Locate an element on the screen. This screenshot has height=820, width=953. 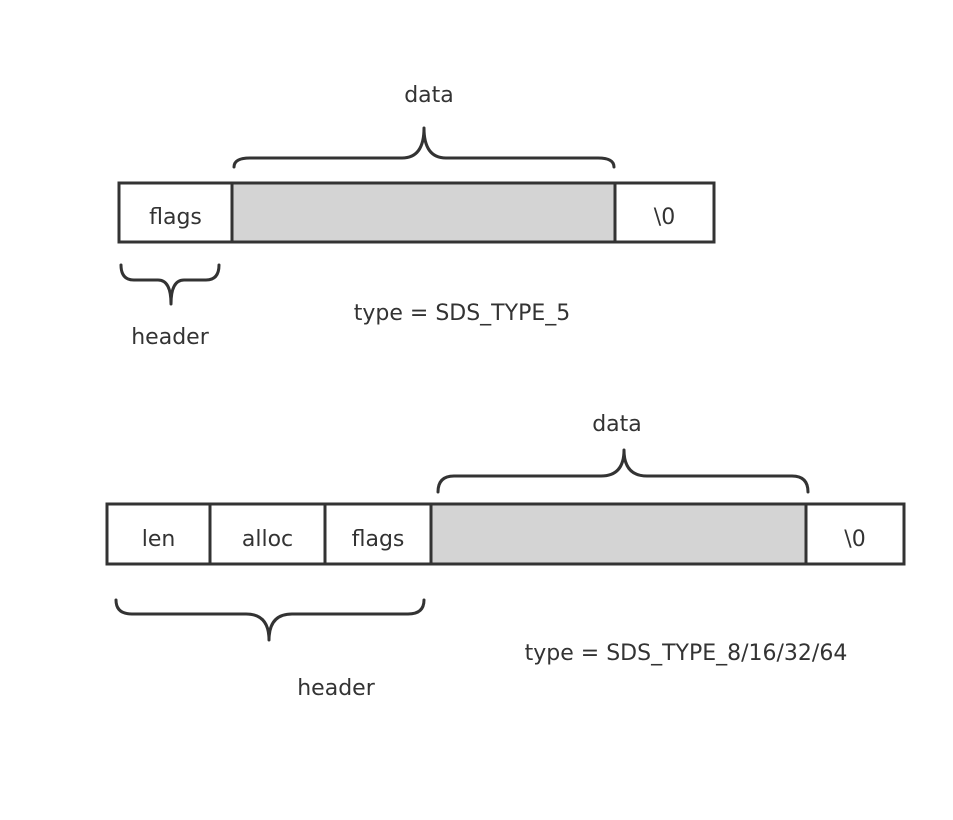
len-cell-label: len is located at coordinates (159, 539).